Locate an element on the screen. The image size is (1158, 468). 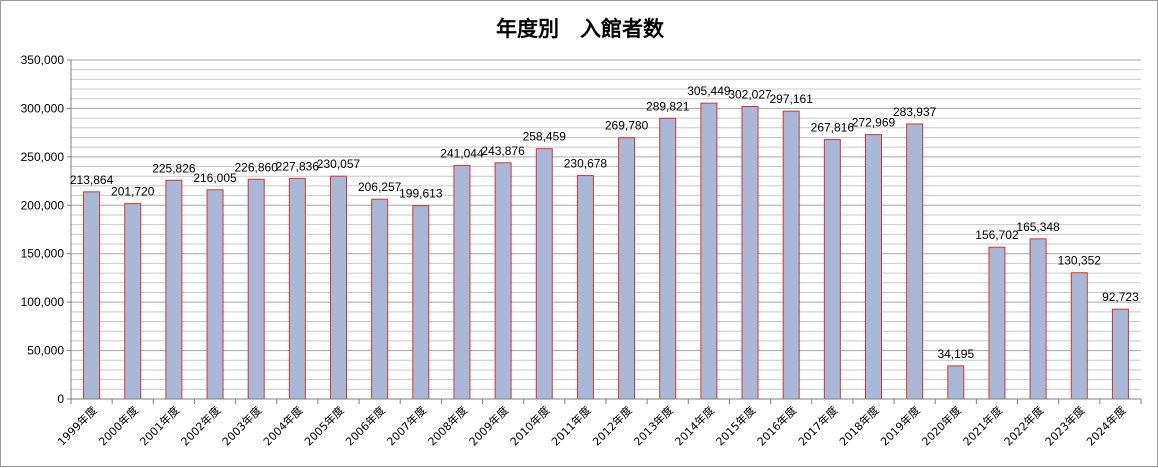
y-tick-label: 250,000 is located at coordinates (43, 157).